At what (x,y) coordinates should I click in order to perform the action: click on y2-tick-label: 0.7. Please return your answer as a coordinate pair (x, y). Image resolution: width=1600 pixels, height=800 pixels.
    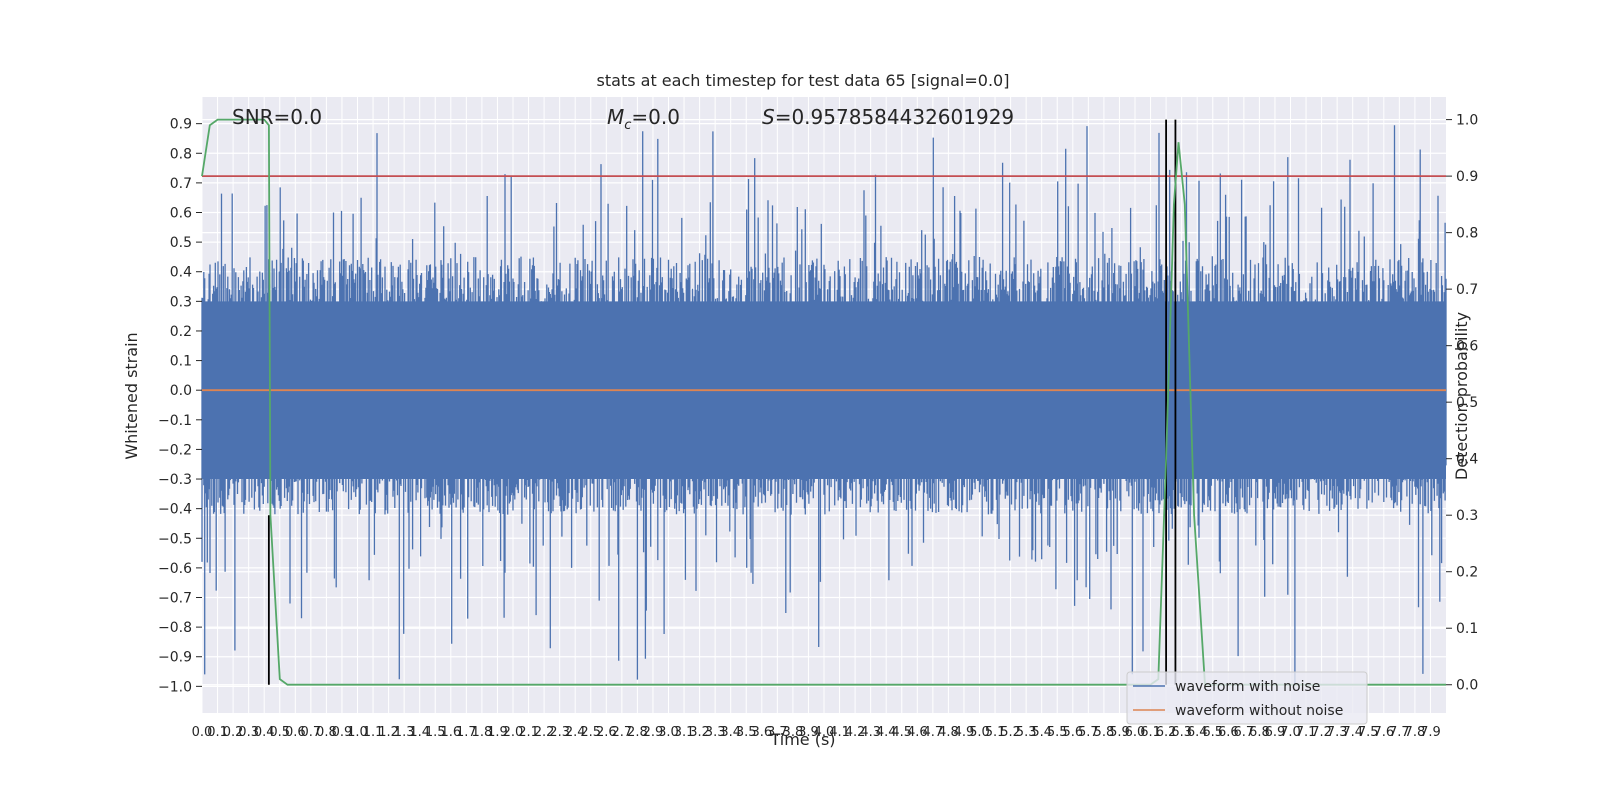
    Looking at the image, I should click on (1467, 290).